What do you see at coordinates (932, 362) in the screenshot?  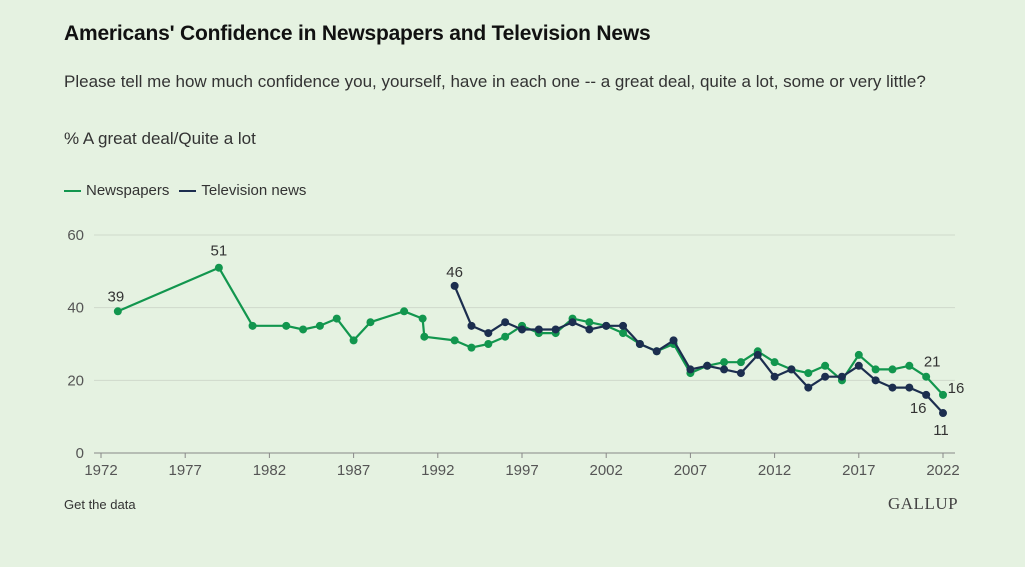 I see `data-label-newspapers: 21` at bounding box center [932, 362].